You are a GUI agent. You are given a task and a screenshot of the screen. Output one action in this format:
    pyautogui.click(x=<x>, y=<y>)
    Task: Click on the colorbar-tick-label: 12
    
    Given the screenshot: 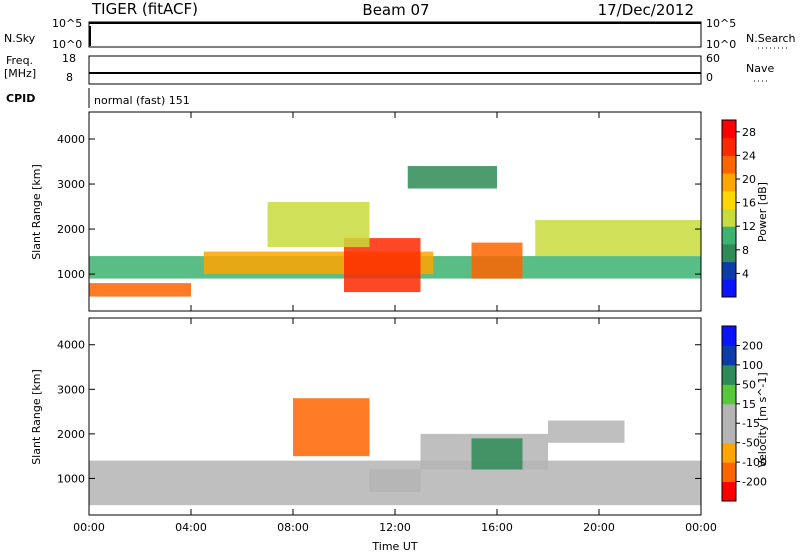 What is the action you would take?
    pyautogui.click(x=749, y=226)
    